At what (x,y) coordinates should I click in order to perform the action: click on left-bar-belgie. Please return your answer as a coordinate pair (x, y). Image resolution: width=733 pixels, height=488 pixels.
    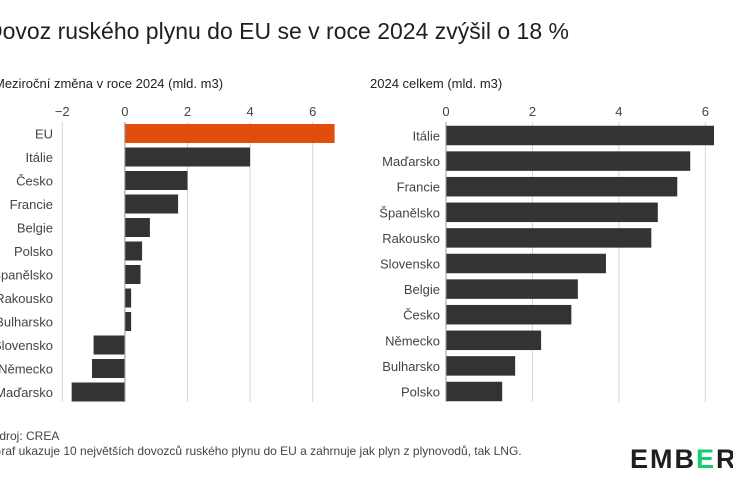
    Looking at the image, I should click on (137, 227).